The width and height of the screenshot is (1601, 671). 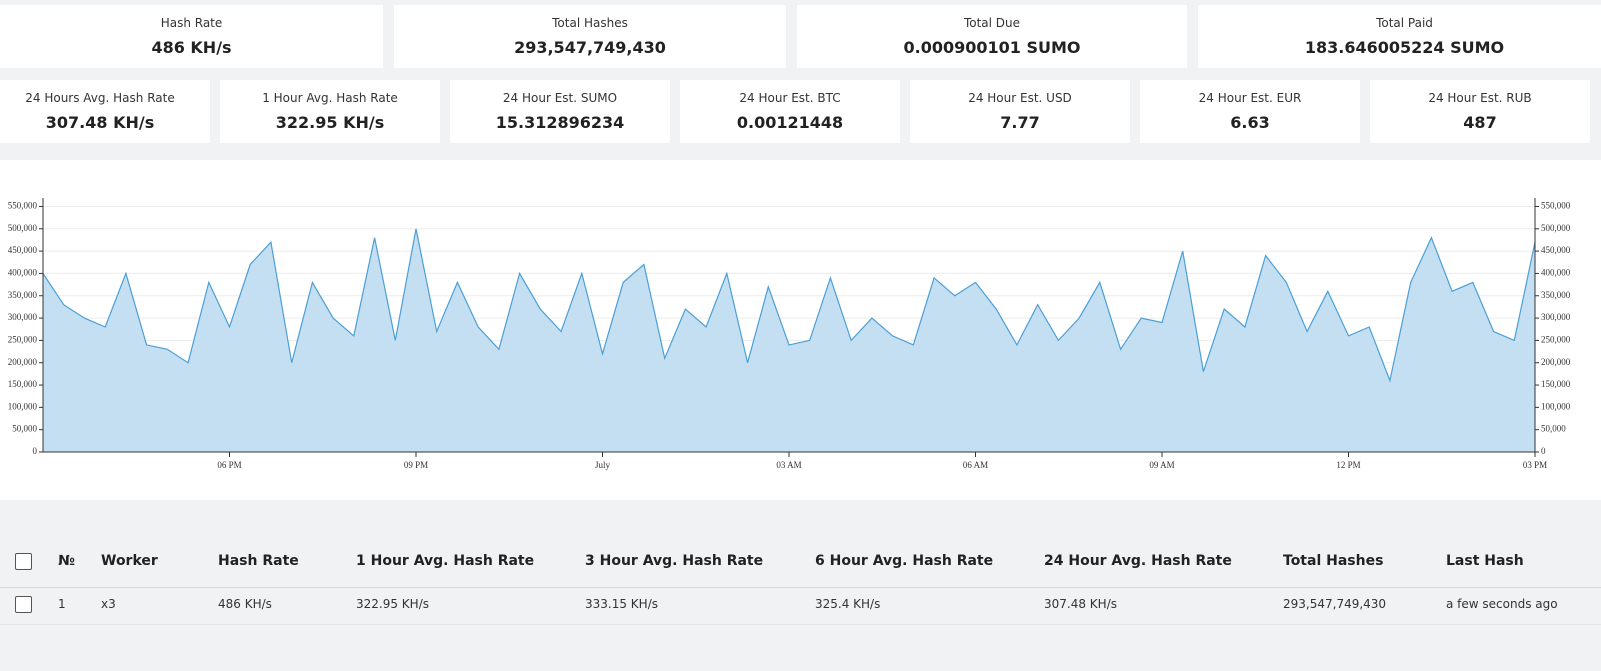 I want to click on stat-card: Hash Rate 486 KH/s, so click(x=191, y=36).